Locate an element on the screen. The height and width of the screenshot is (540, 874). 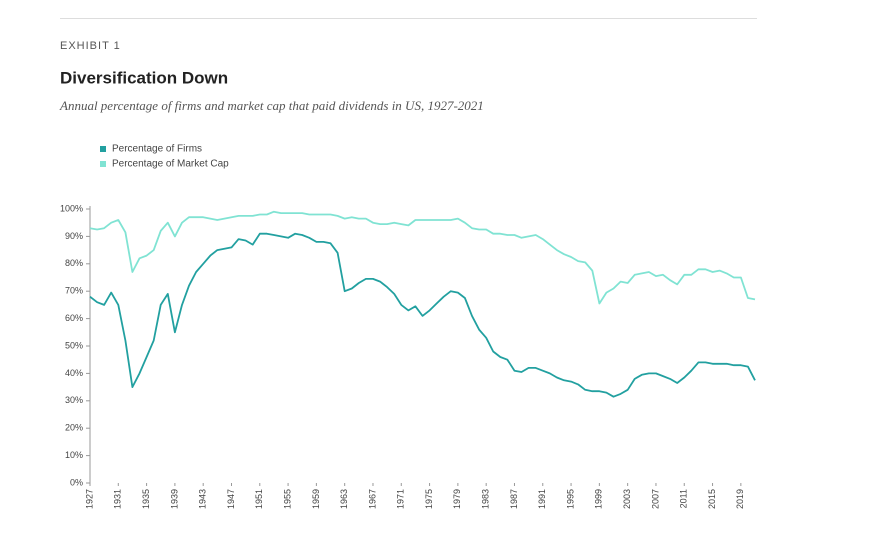
x-tick-label: 1947 is located at coordinates (231, 499).